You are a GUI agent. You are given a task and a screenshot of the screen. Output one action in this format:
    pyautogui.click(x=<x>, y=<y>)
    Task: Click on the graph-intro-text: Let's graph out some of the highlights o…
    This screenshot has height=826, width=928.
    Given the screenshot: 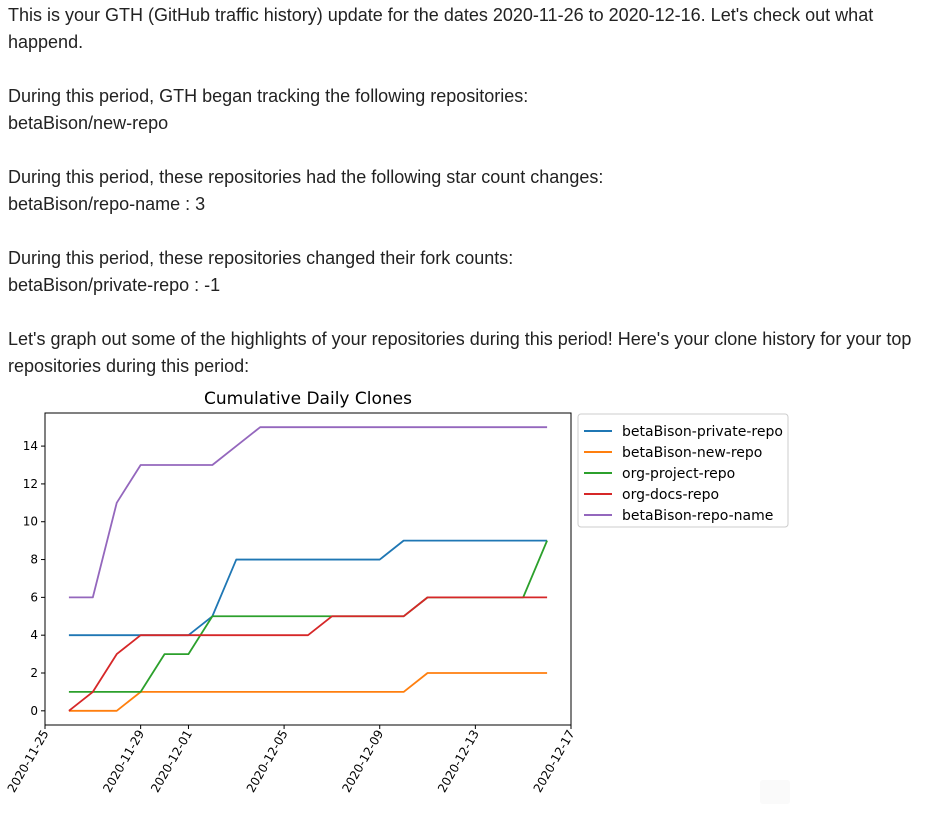 What is the action you would take?
    pyautogui.click(x=460, y=352)
    